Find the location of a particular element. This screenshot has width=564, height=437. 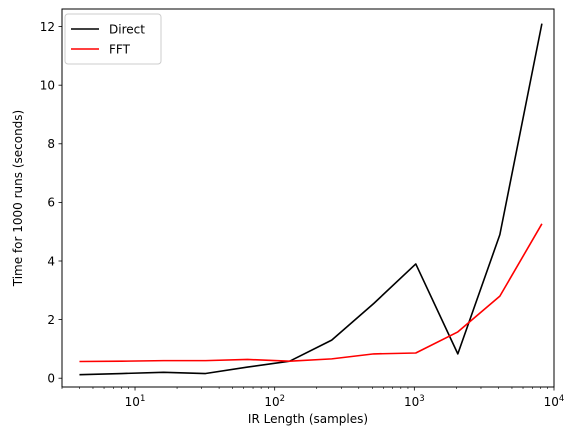

legend: Direct FFT is located at coordinates (113, 39).